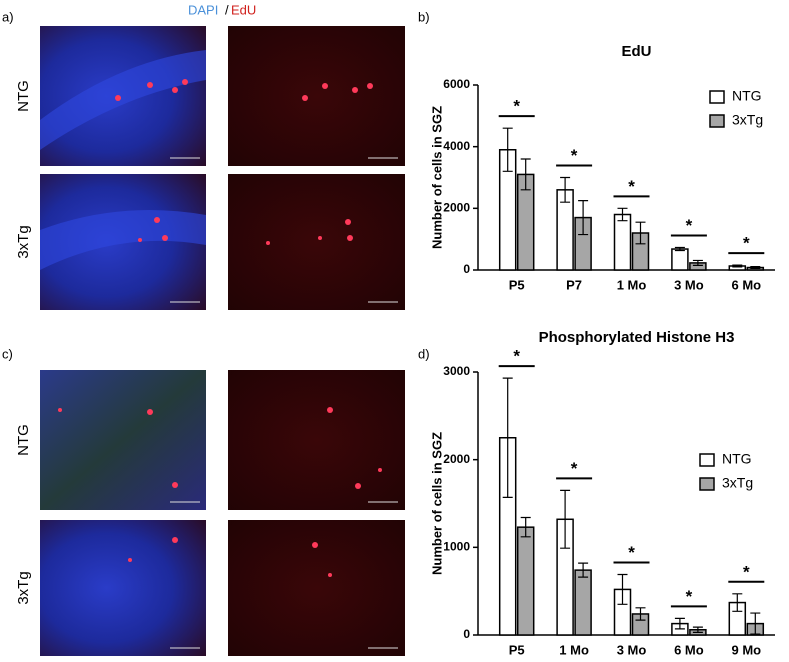 The width and height of the screenshot is (789, 662). I want to click on stain-dapi: DAPI, so click(203, 9).